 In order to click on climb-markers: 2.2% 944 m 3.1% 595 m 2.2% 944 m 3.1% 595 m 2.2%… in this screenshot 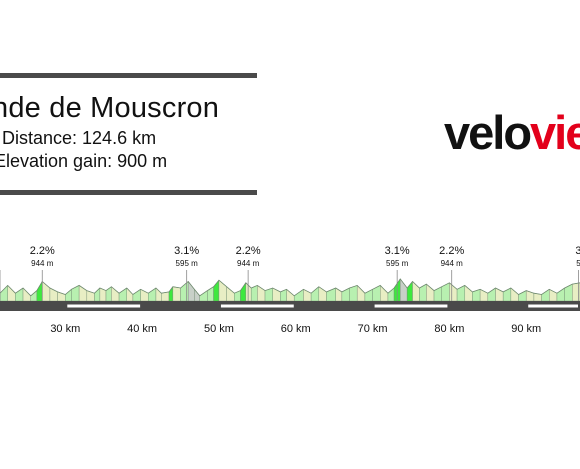, I will do `click(290, 273)`.